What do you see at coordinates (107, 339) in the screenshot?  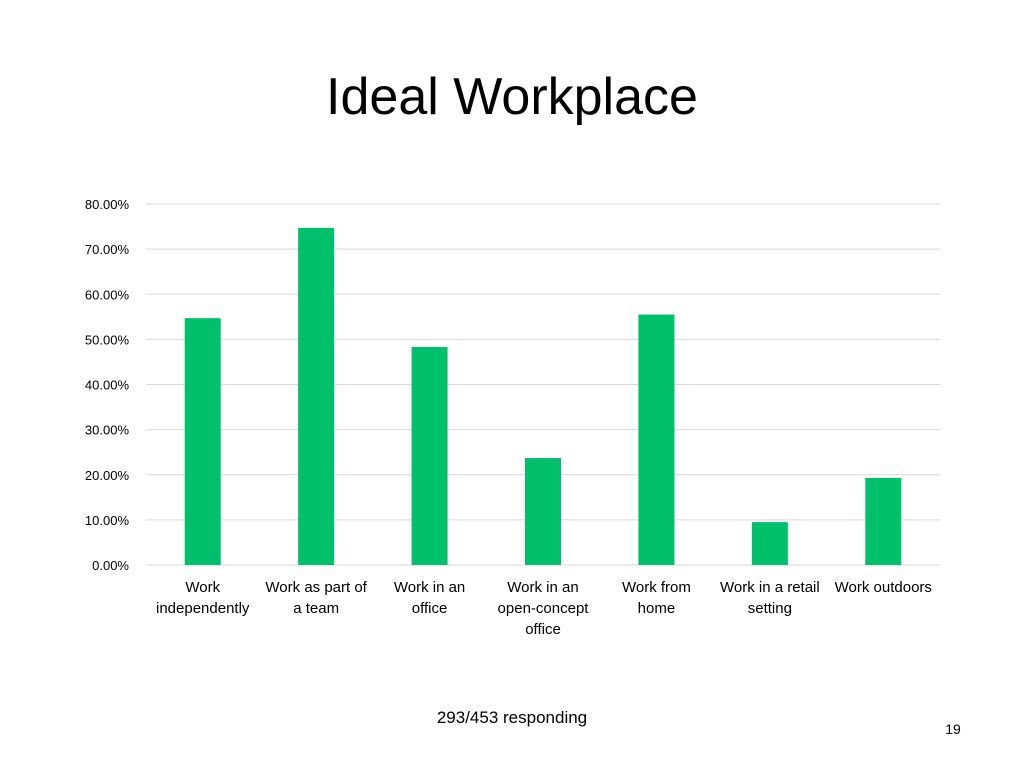 I see `y-tick-label: 50.00%` at bounding box center [107, 339].